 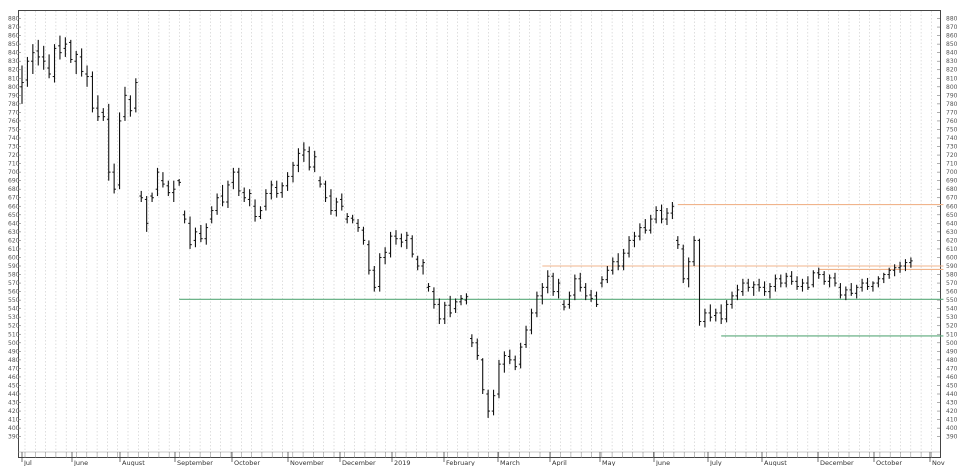 What do you see at coordinates (952, 147) in the screenshot?
I see `y-tick-label-right: 730` at bounding box center [952, 147].